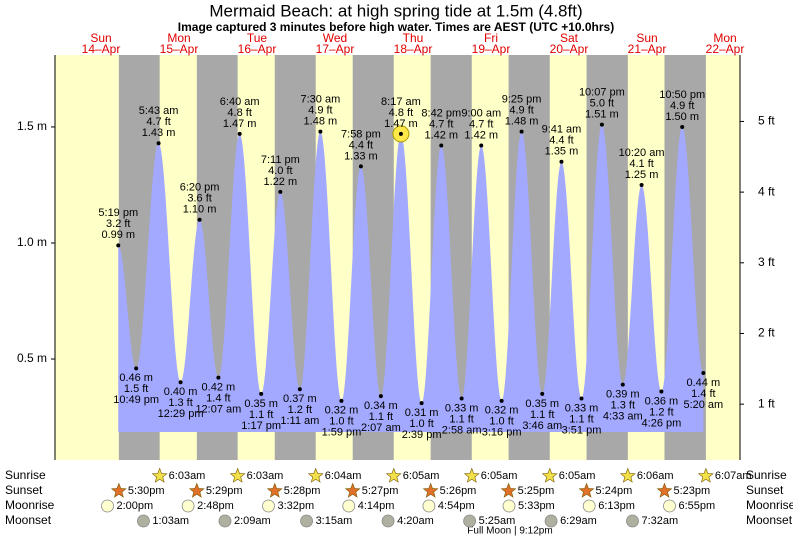  I want to click on tide-label: 1:11 am, so click(299, 421).